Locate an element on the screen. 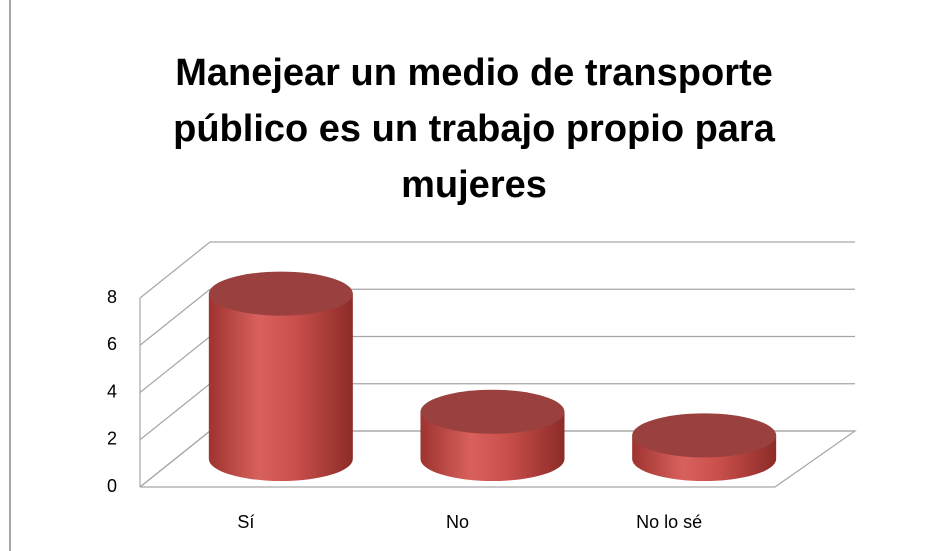 This screenshot has width=948, height=551. cylinder is located at coordinates (280, 387).